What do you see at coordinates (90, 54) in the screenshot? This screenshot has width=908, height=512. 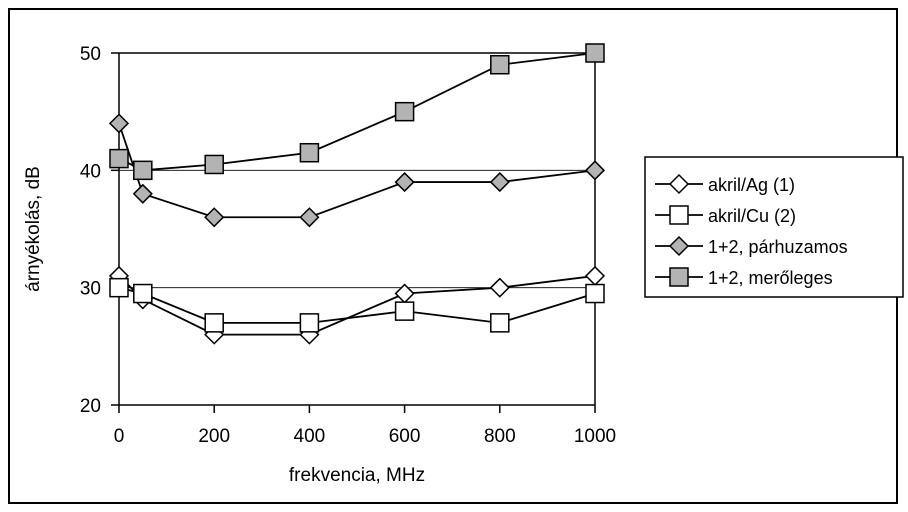 I see `y-tick-label: 50` at bounding box center [90, 54].